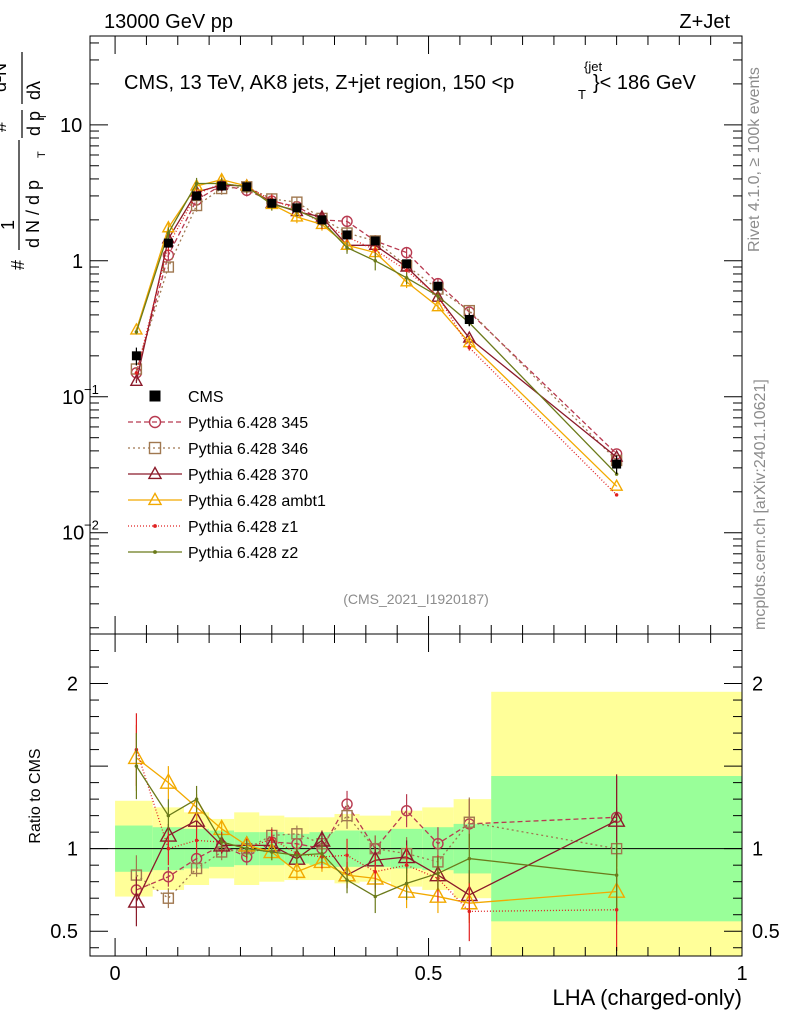  What do you see at coordinates (115, 974) in the screenshot?
I see `ratio-xtick-label: 0` at bounding box center [115, 974].